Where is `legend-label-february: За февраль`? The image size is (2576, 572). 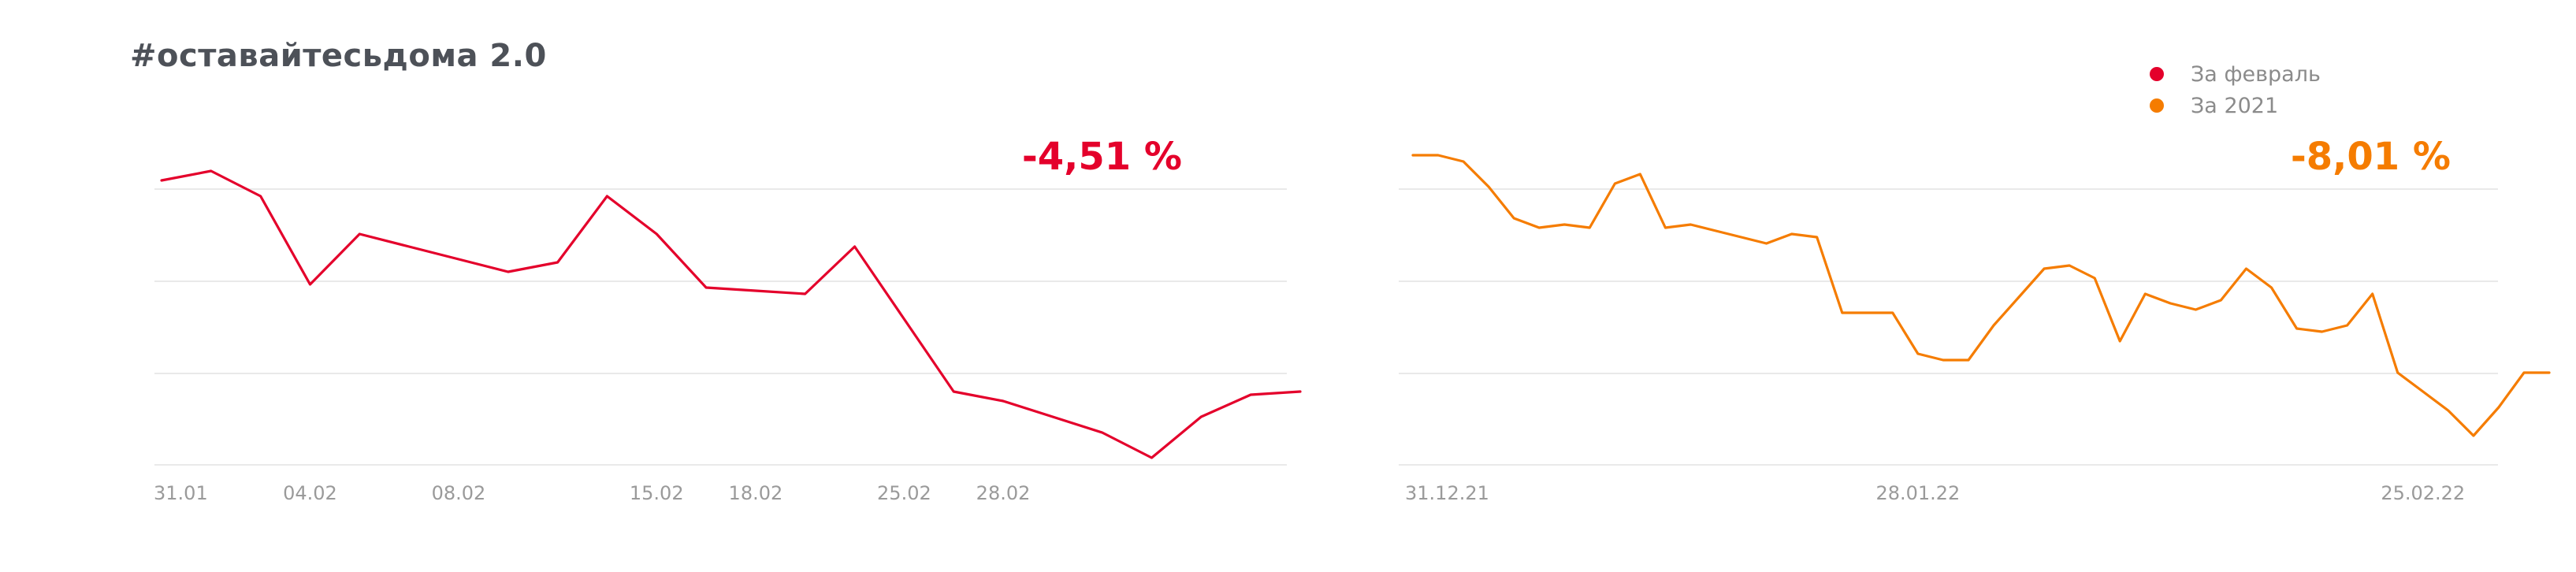
legend-label-february: За февраль is located at coordinates (2256, 74).